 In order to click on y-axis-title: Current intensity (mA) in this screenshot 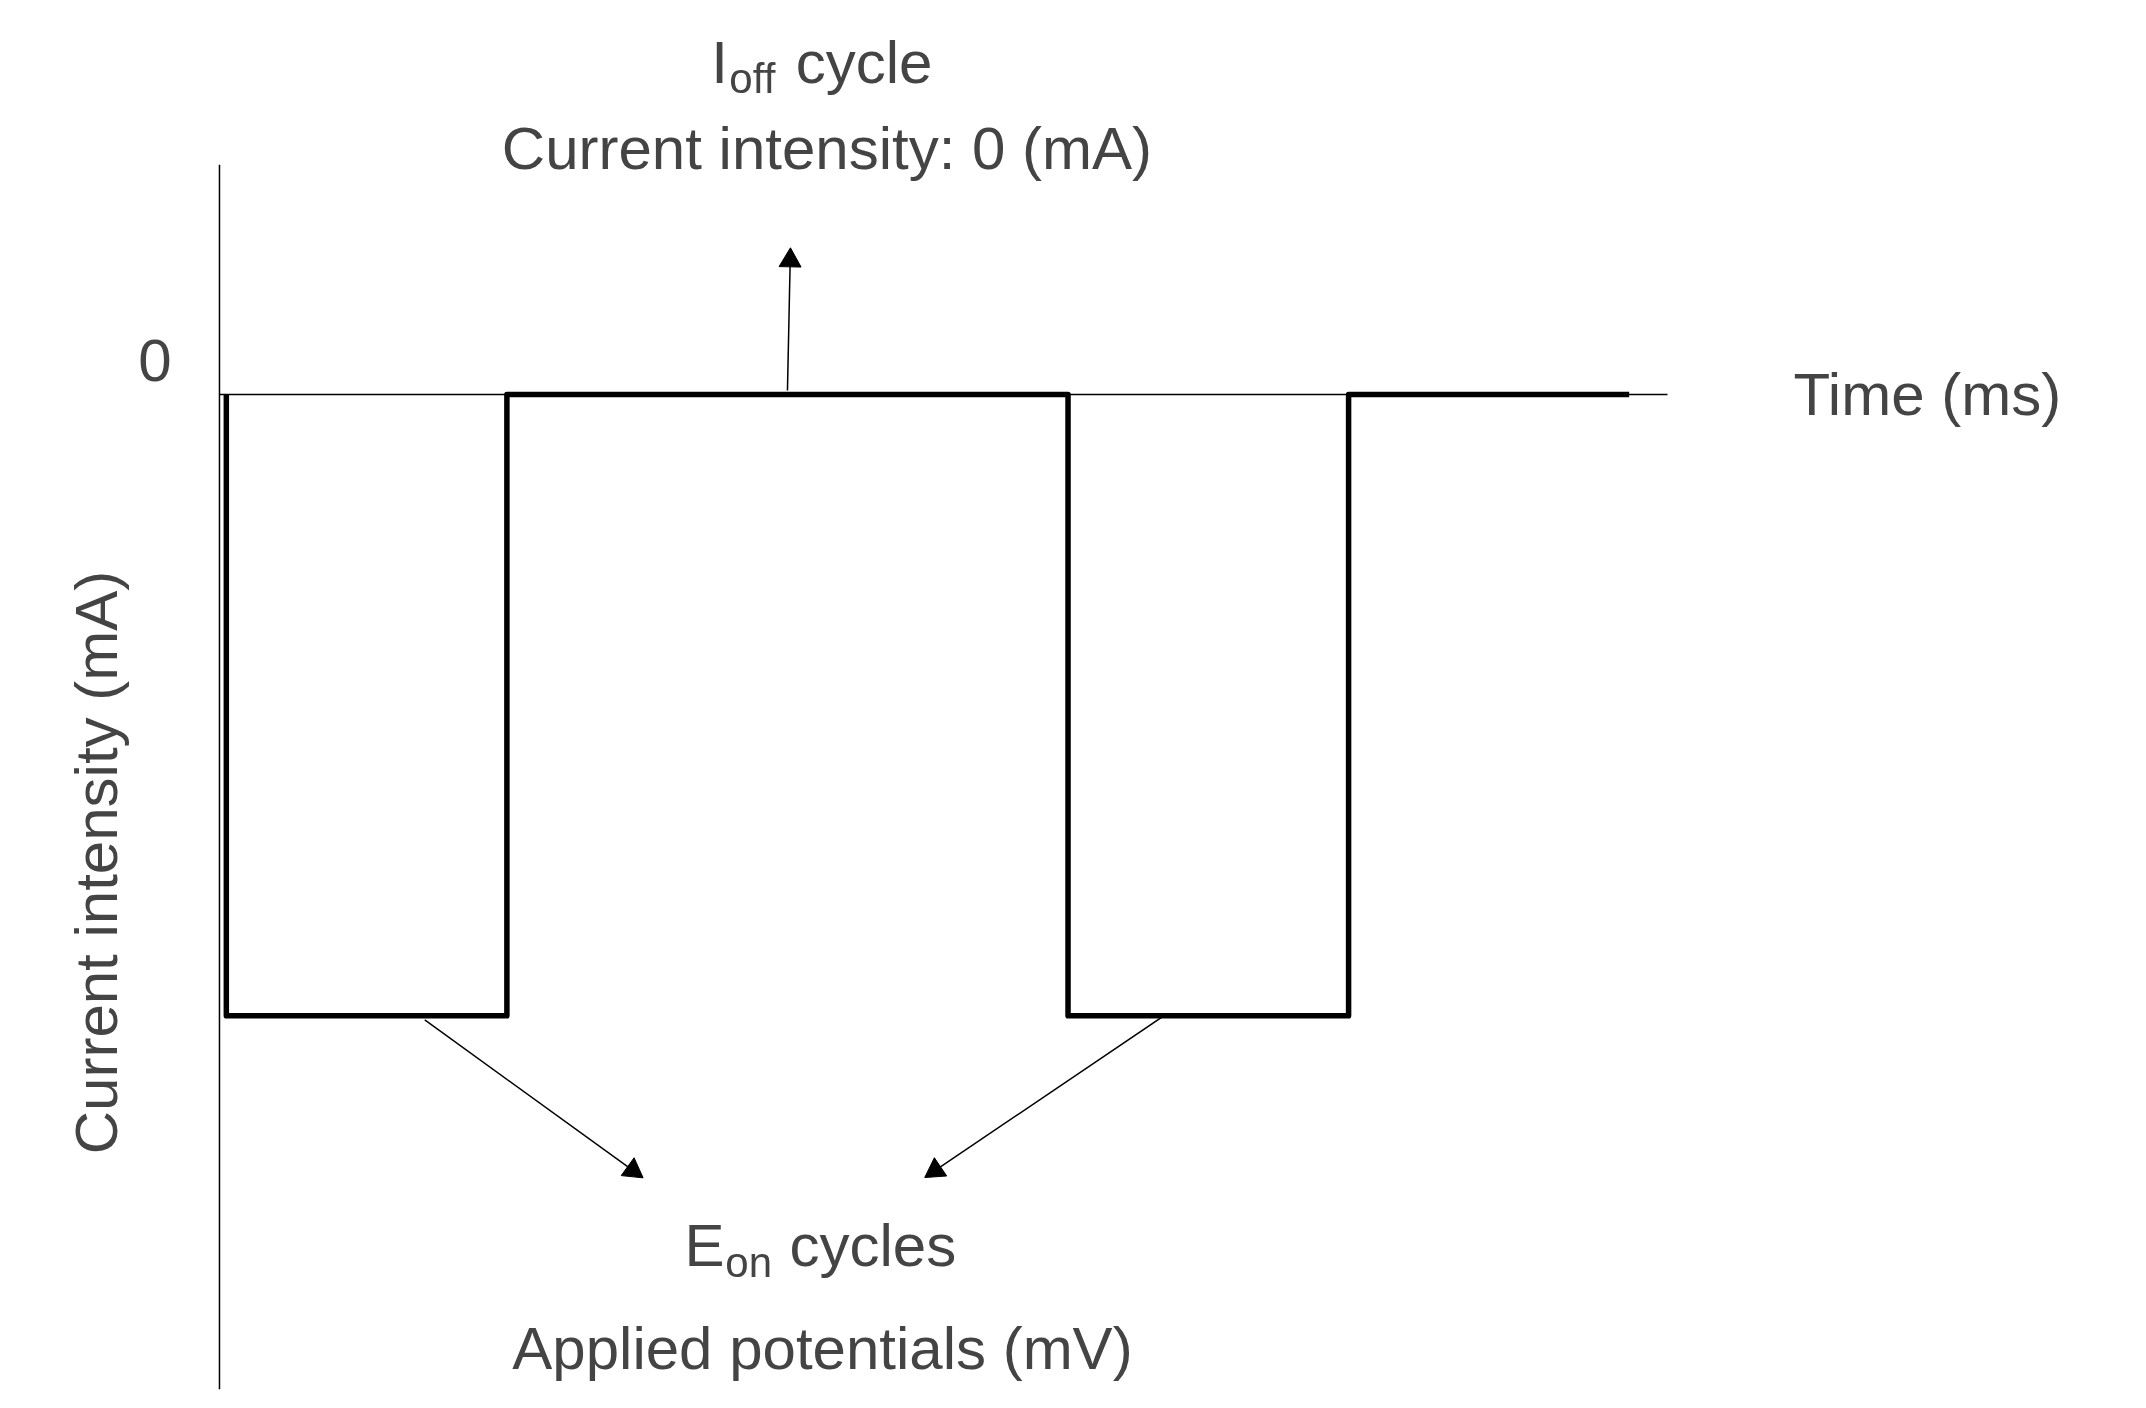, I will do `click(96, 862)`.